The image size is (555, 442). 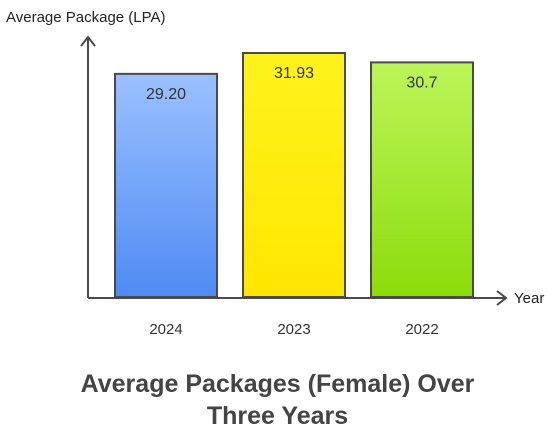 I want to click on y-axis-label: Average Package (LPA), so click(x=86, y=17).